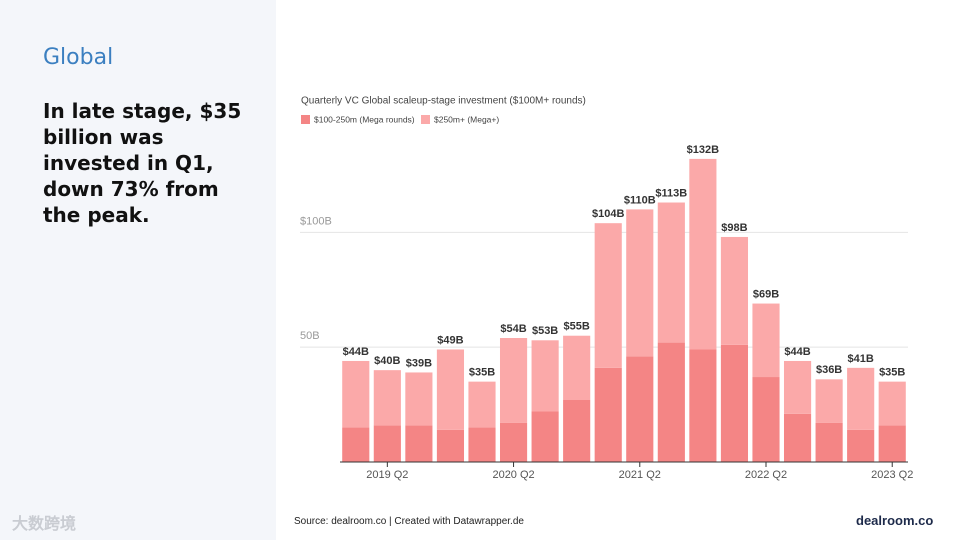  What do you see at coordinates (861, 359) in the screenshot?
I see `data-label: $41B` at bounding box center [861, 359].